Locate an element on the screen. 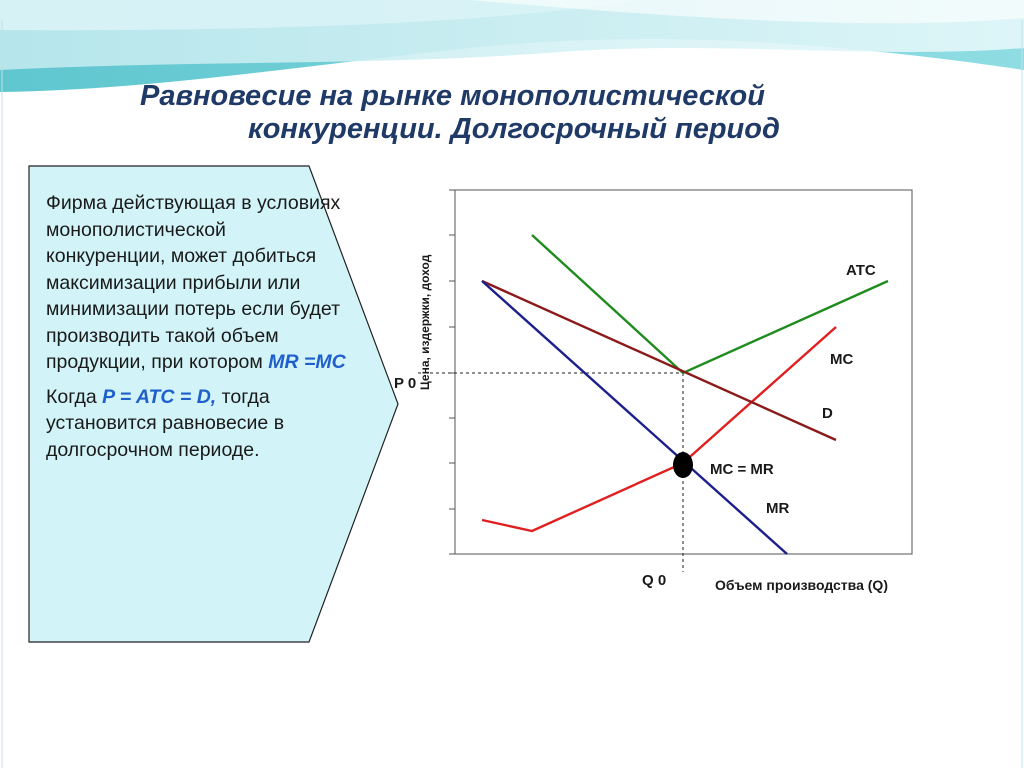 The width and height of the screenshot is (1024, 768). mc-curve is located at coordinates (659, 429).